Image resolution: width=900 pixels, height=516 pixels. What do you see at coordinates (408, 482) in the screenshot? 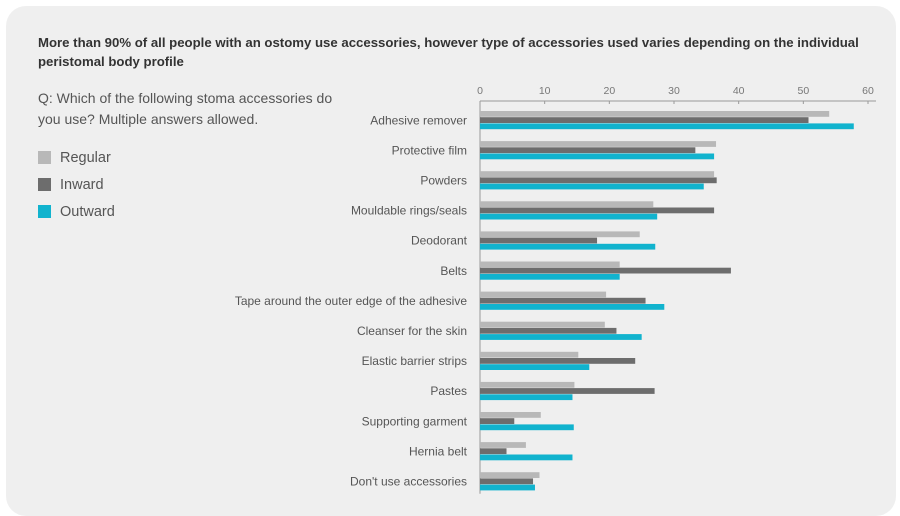
I see `category-label-don-t-use-accessories: Don't use accessories` at bounding box center [408, 482].